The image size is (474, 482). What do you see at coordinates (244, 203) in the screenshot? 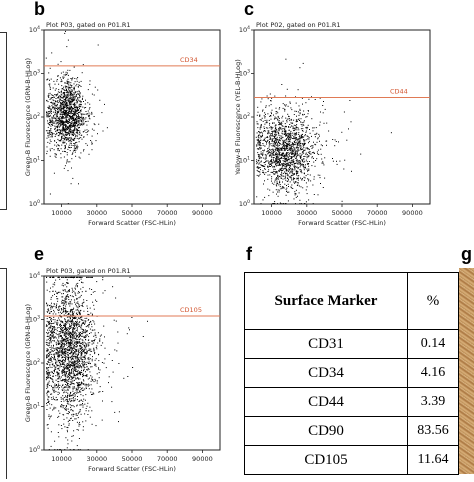
I see `y-tick-label: 100` at bounding box center [244, 203].